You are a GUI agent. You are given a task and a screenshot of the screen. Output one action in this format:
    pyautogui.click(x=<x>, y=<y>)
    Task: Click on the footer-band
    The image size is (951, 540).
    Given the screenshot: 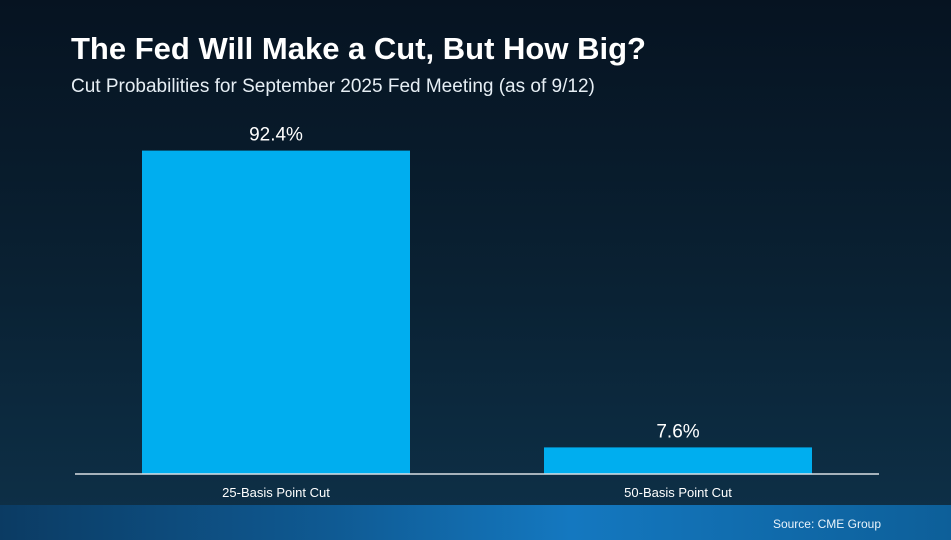 What is the action you would take?
    pyautogui.click(x=475, y=522)
    